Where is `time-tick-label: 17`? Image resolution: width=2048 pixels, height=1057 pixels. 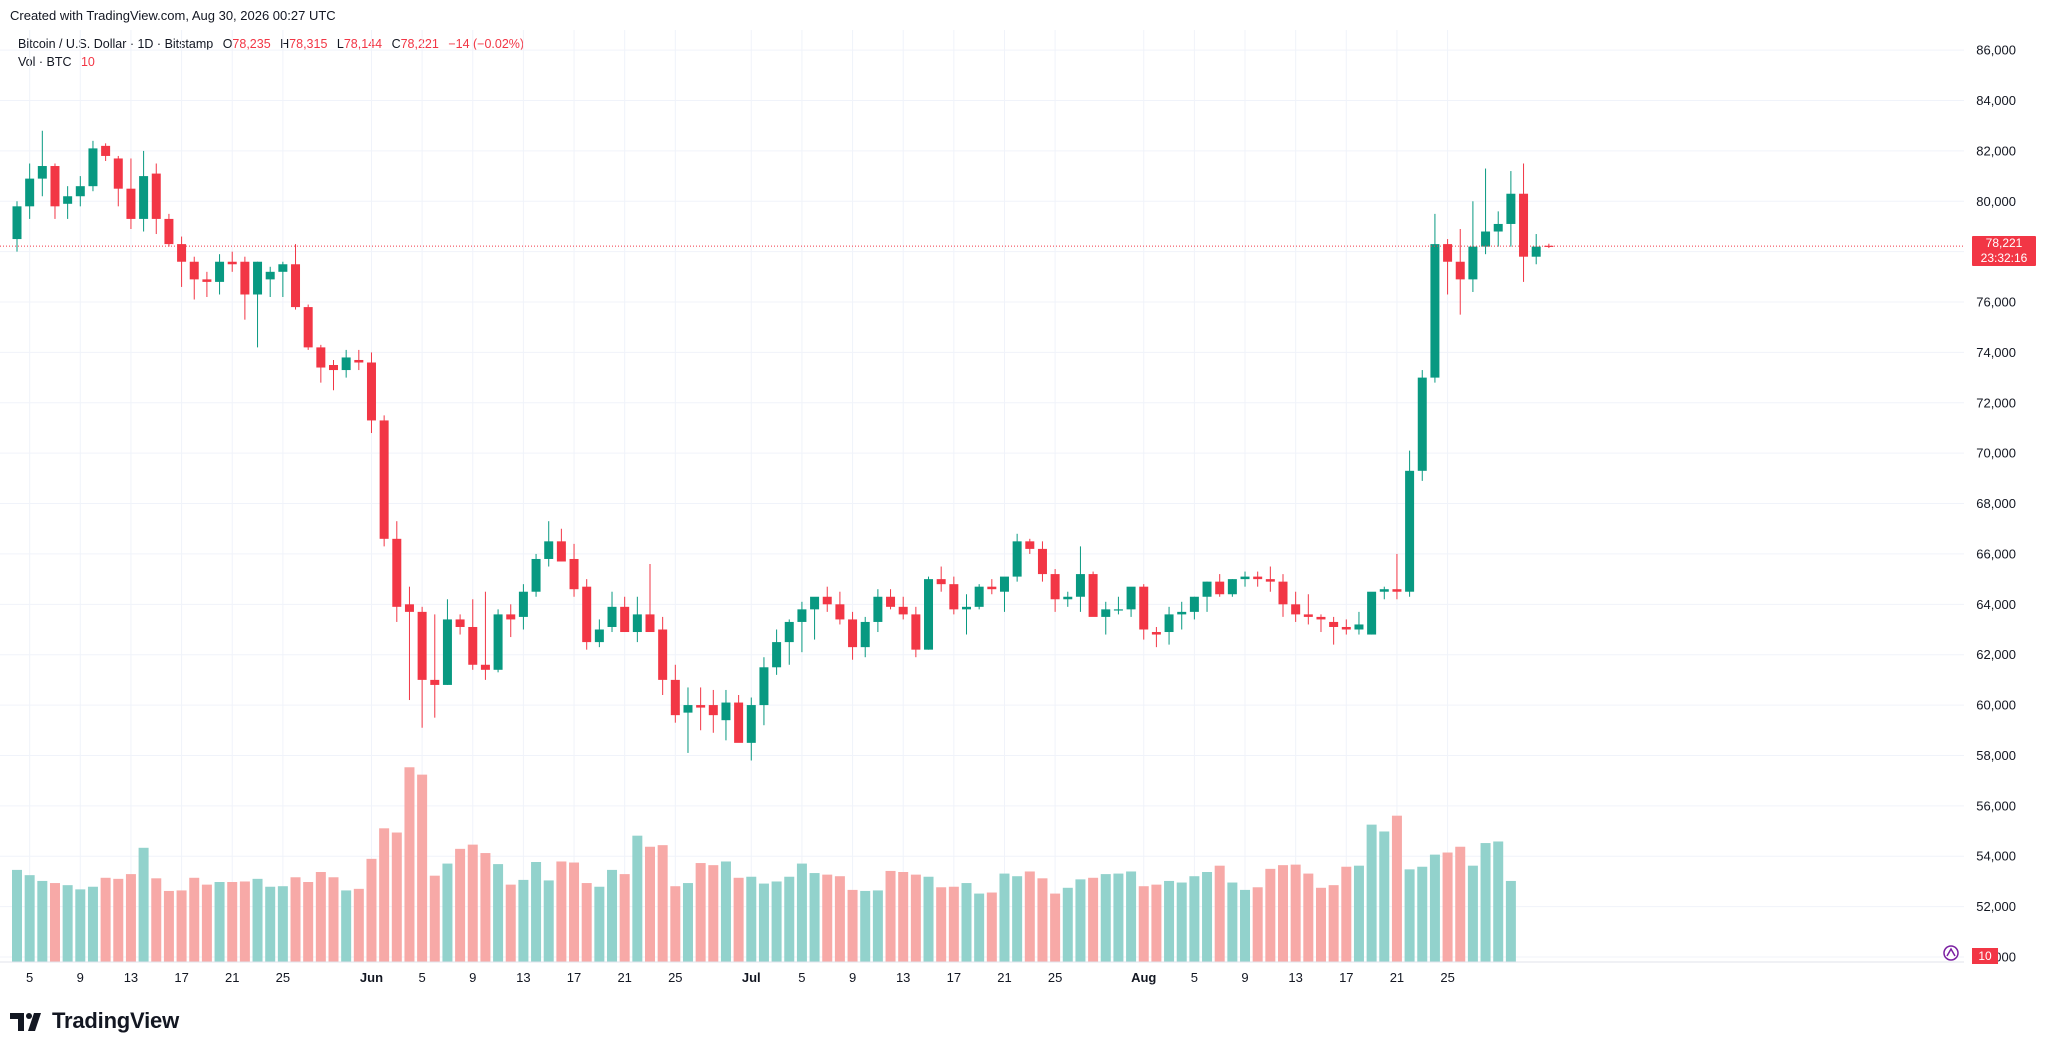
time-tick-label: 17 is located at coordinates (181, 977).